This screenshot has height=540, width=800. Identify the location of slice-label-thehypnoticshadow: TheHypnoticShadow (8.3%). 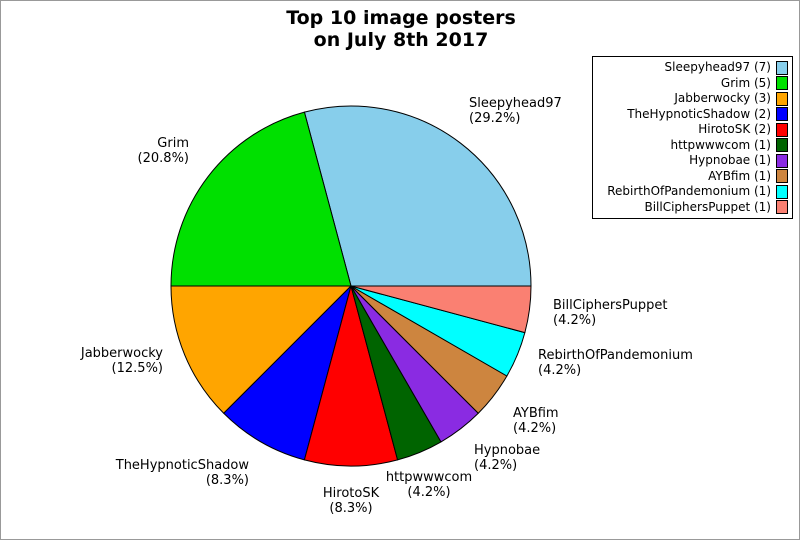
(182, 473).